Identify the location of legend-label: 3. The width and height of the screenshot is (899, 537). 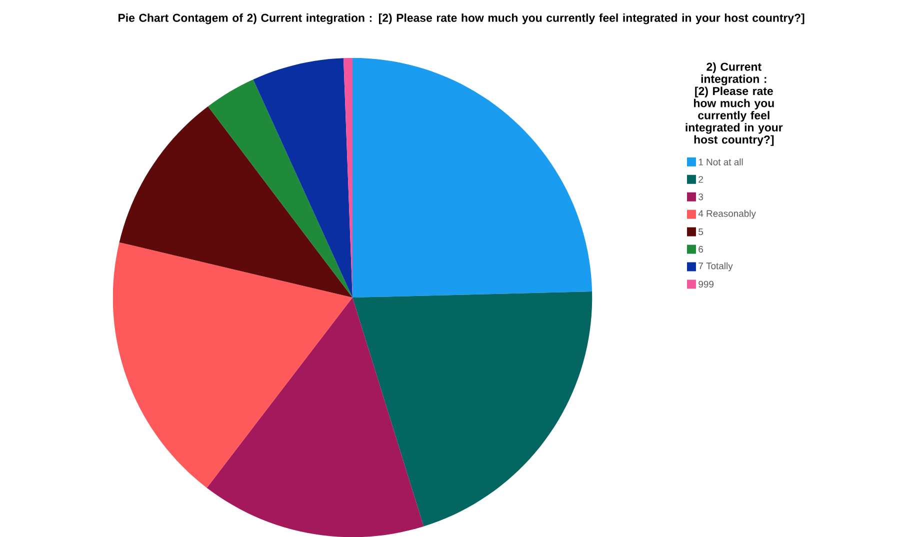
(701, 196).